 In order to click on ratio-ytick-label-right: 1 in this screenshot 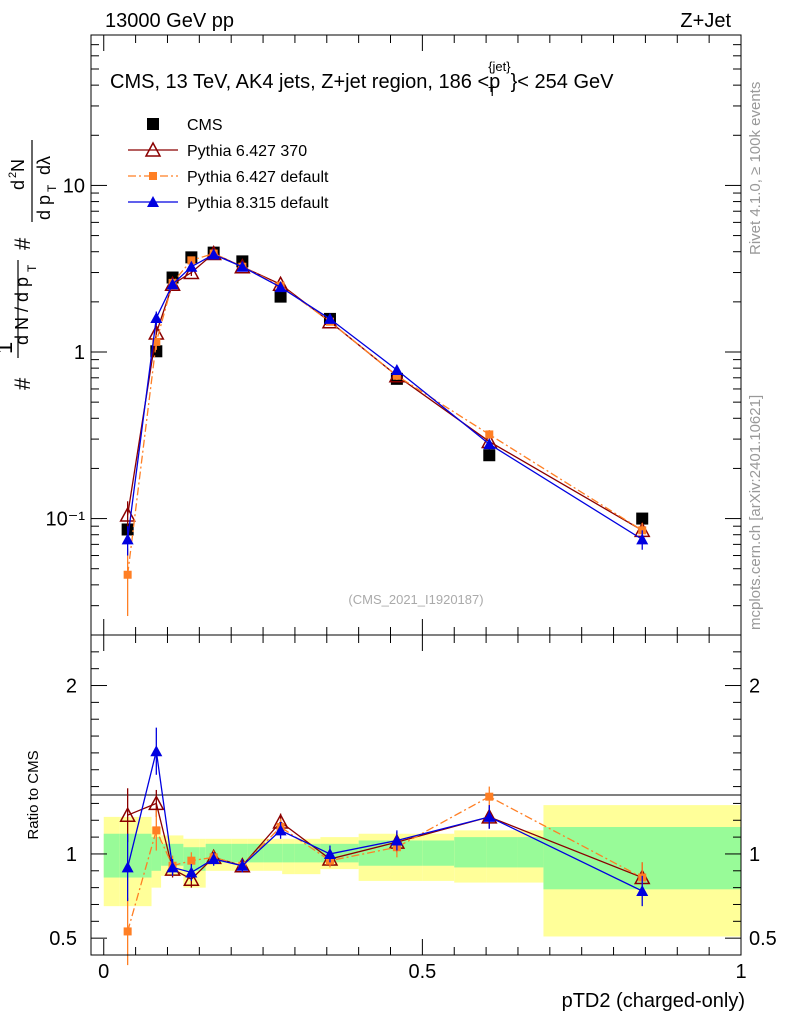, I will do `click(754, 855)`.